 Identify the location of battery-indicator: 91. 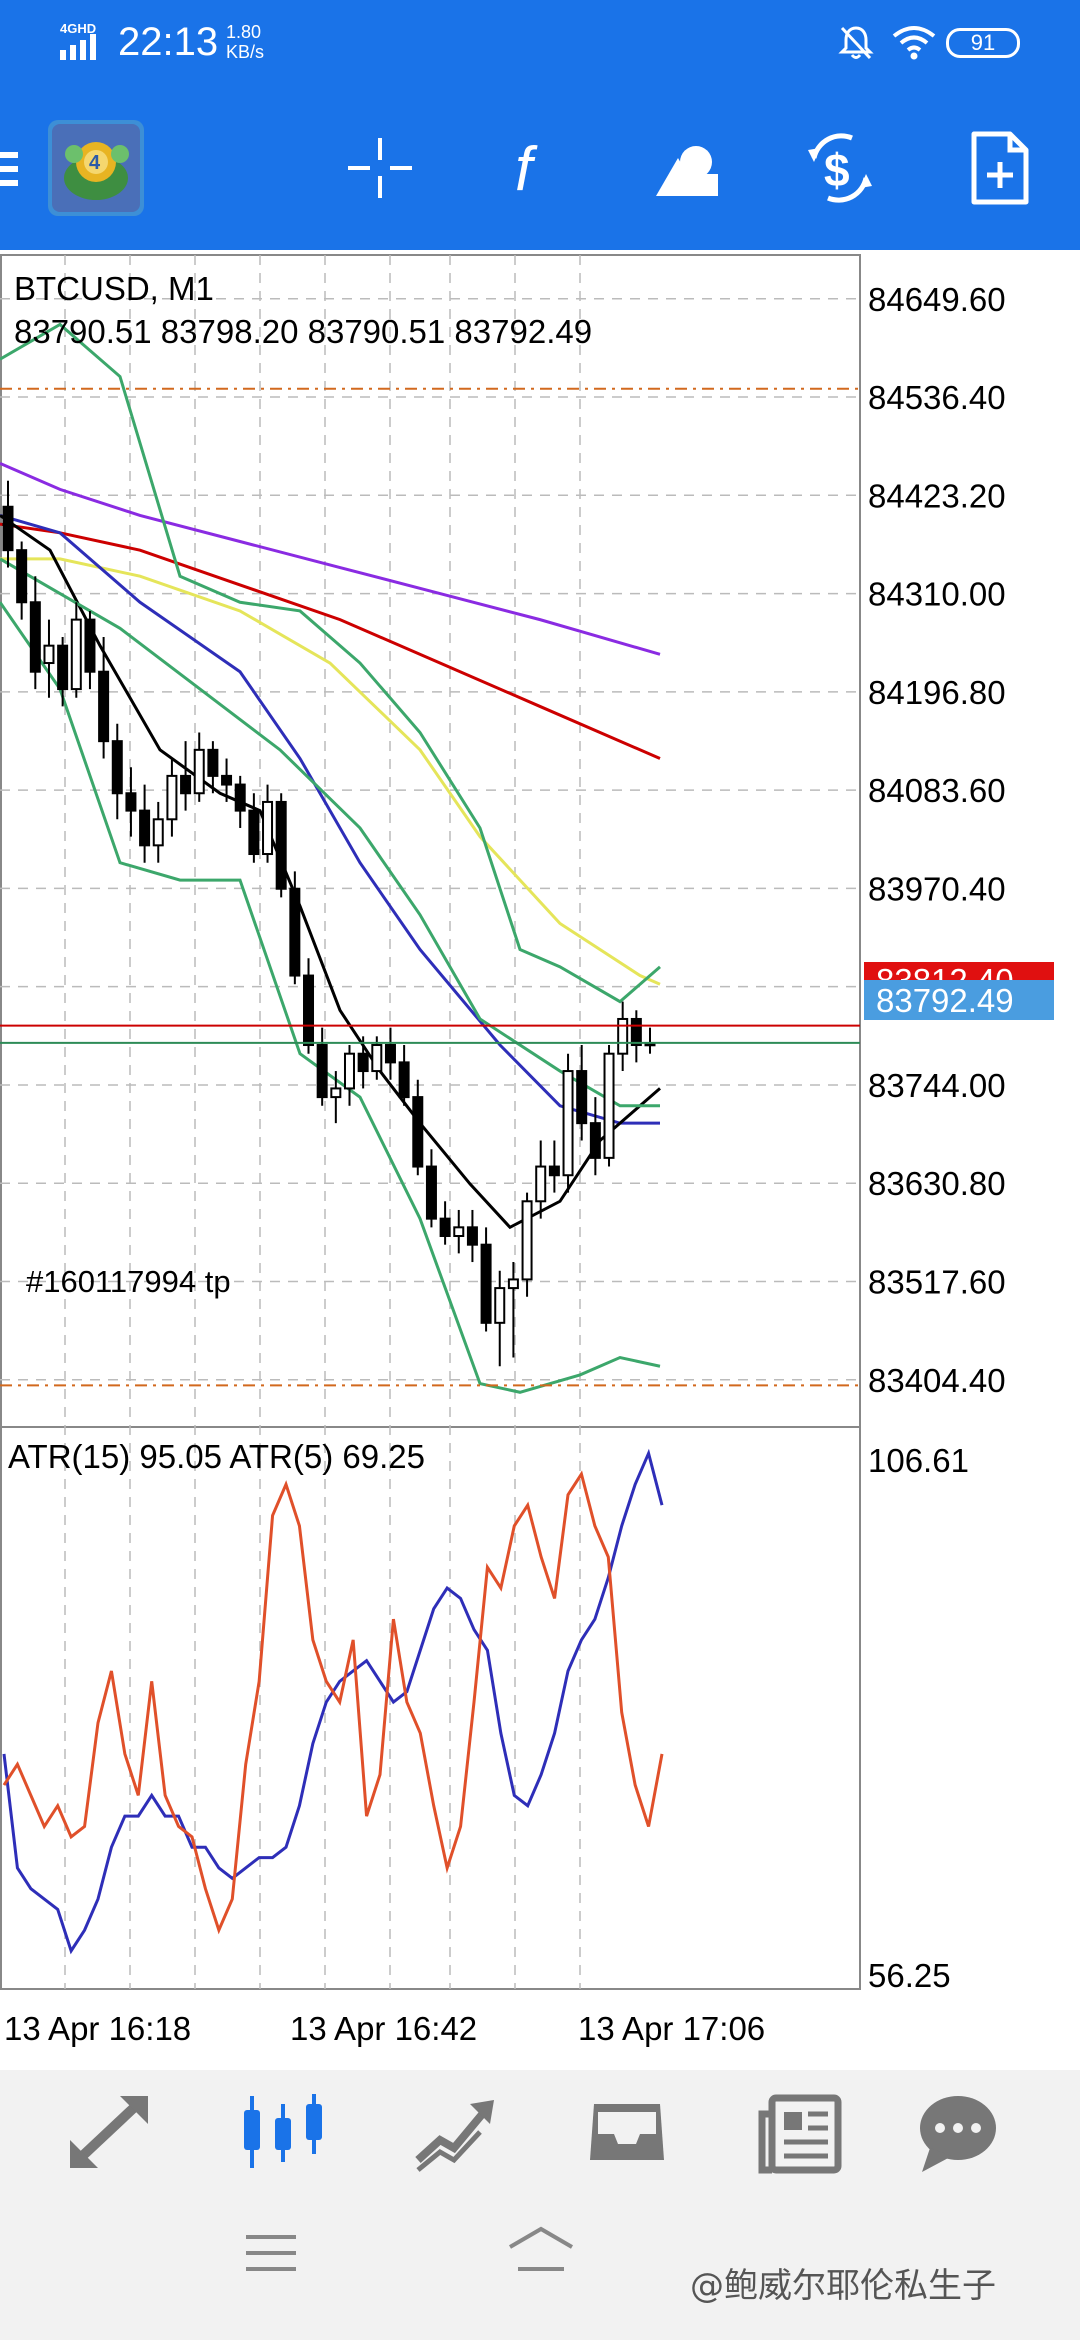
(983, 43).